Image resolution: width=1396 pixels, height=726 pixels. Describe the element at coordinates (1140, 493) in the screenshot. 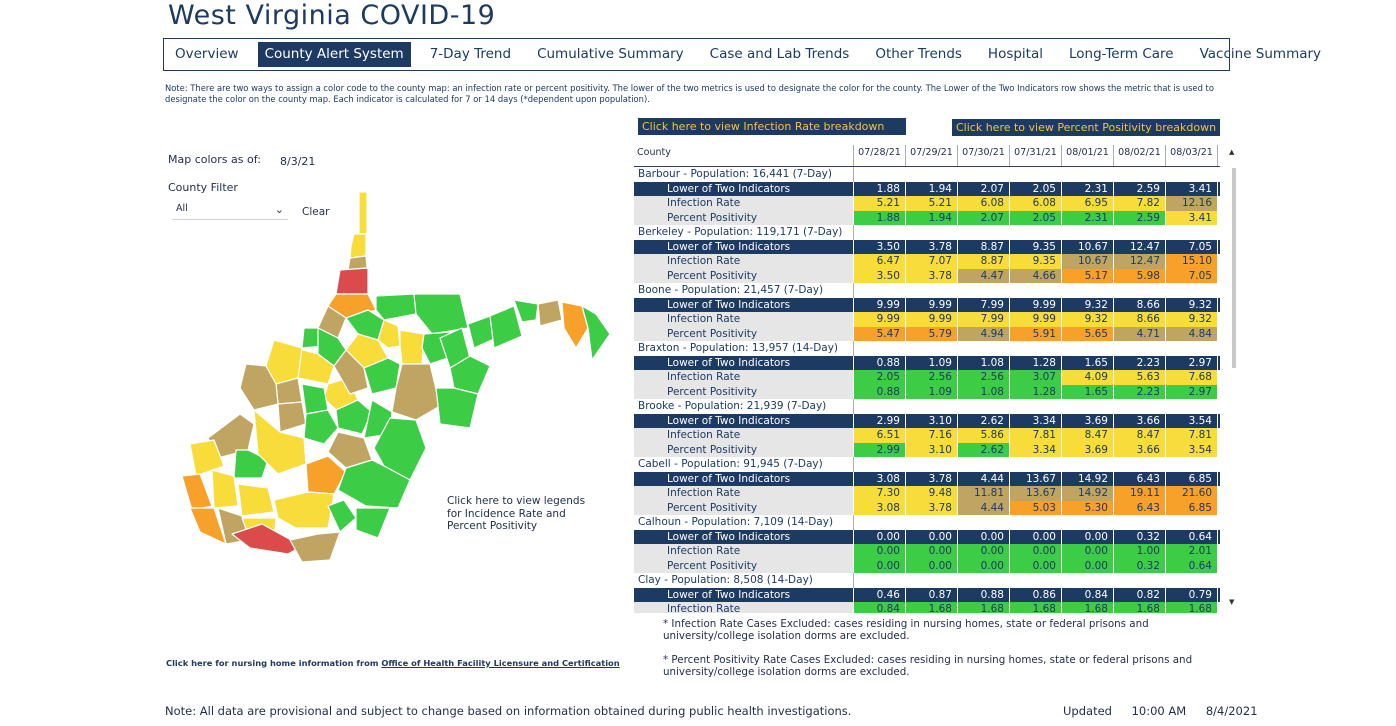

I see `value-cell: 19.11` at that location.